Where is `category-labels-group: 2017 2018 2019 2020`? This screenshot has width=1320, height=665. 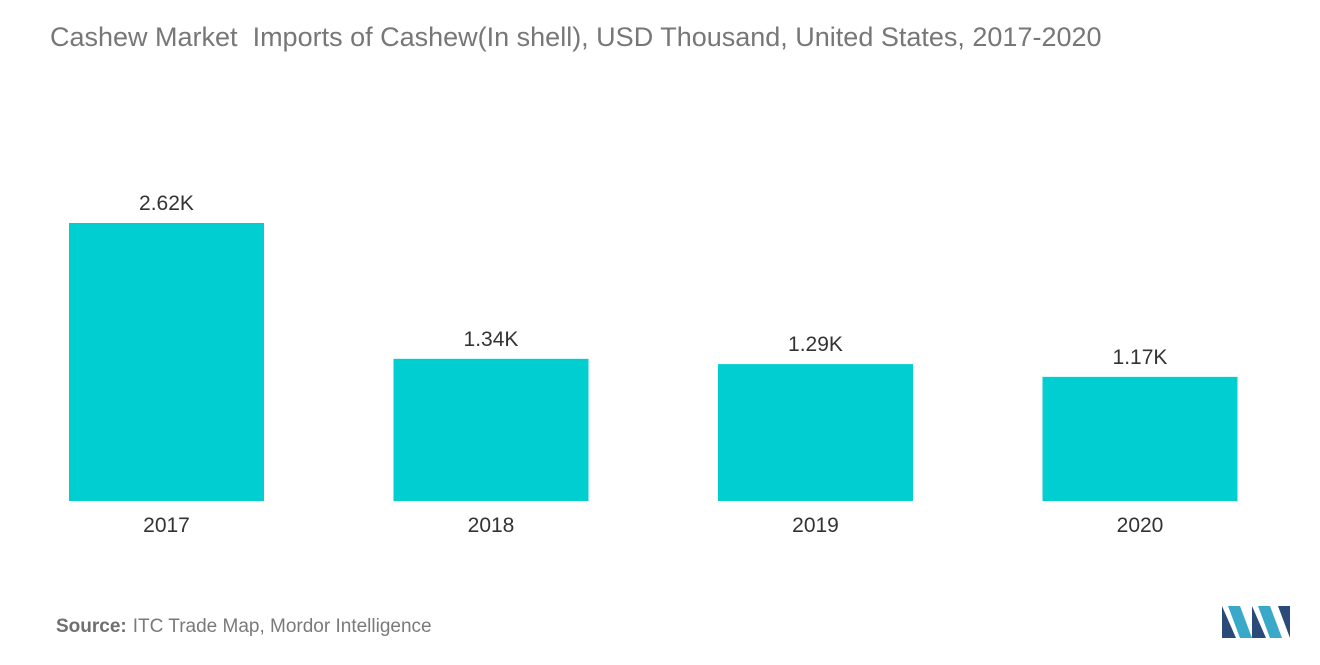 category-labels-group: 2017 2018 2019 2020 is located at coordinates (653, 525).